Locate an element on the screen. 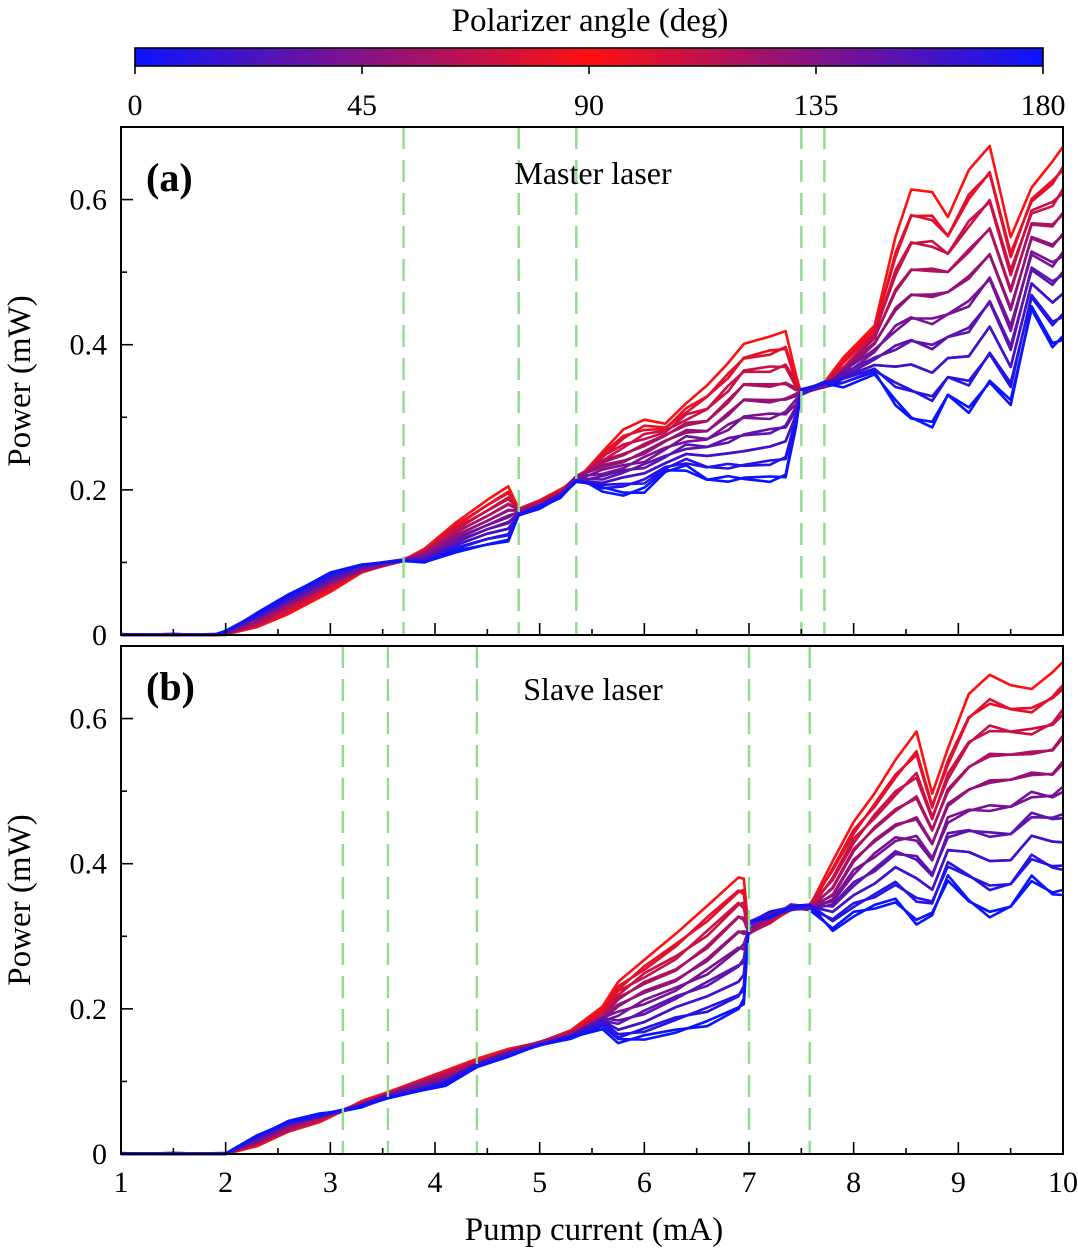  xtick-label-7: 8 is located at coordinates (853, 1182).